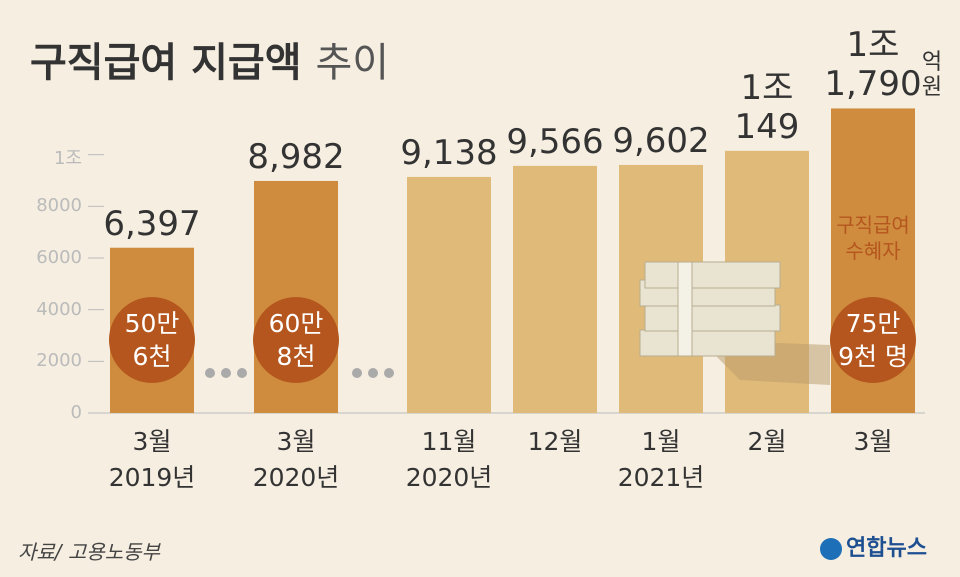  I want to click on recipients-label: 75만 9천 명, so click(873, 340).